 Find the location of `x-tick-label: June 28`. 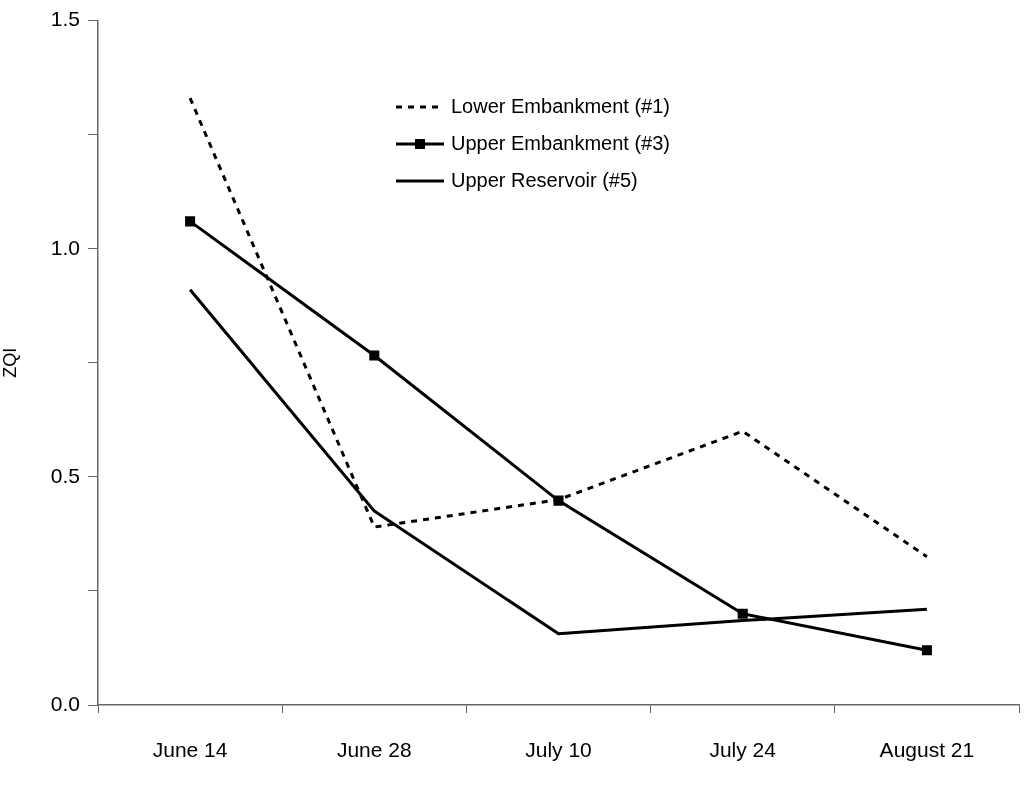

x-tick-label: June 28 is located at coordinates (374, 750).